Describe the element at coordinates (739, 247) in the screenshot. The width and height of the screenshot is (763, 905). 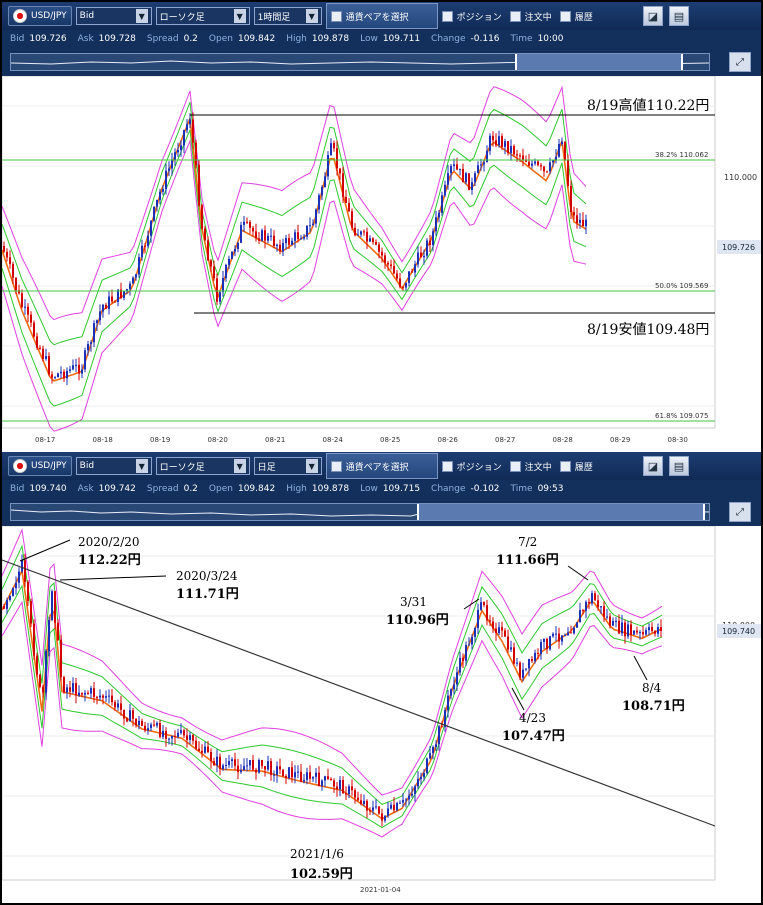
I see `price-badge-bg` at that location.